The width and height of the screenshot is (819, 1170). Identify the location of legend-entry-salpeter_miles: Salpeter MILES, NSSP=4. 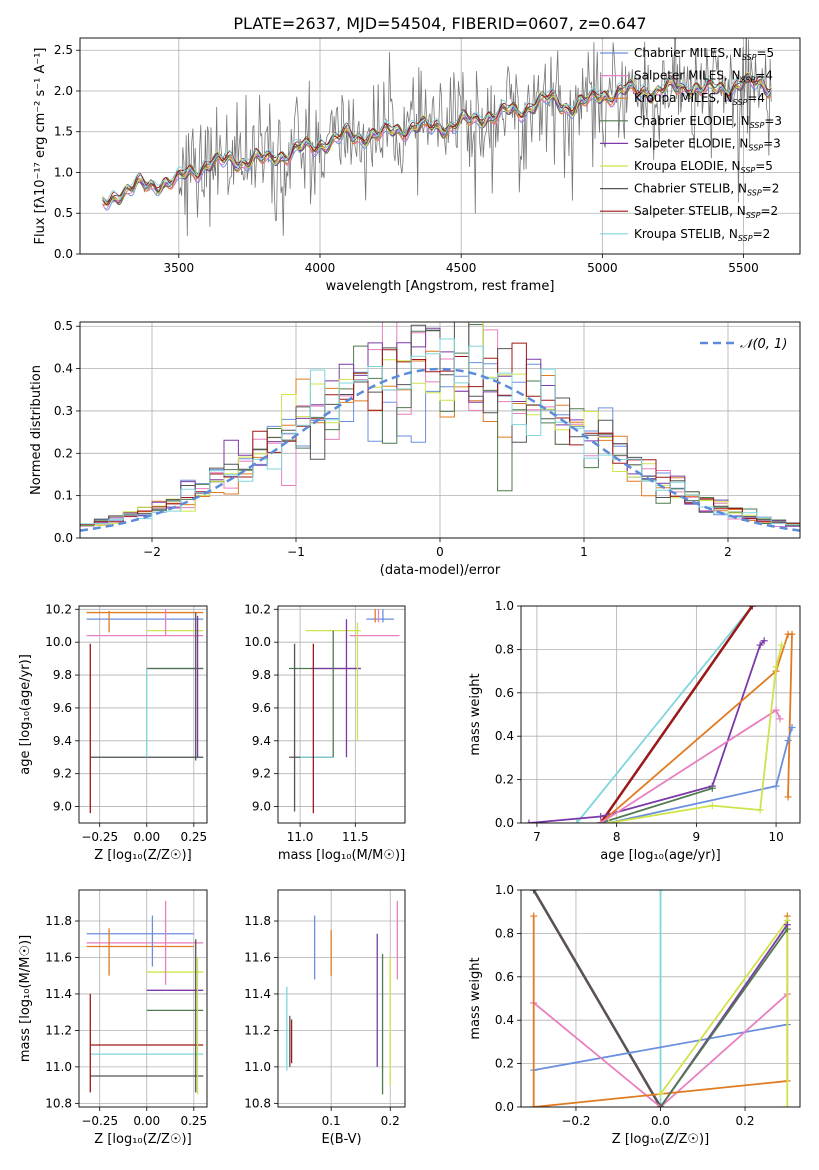
(703, 77).